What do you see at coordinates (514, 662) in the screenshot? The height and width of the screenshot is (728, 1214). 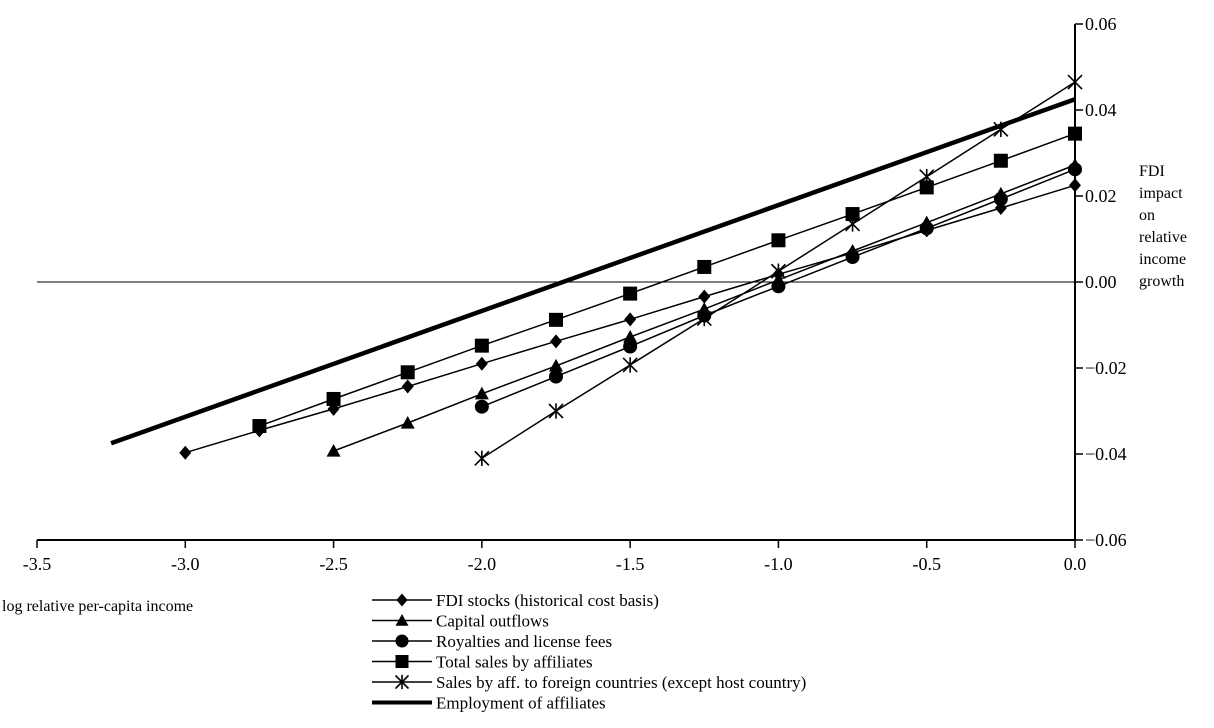 I see `legend-label: Total sales by affiliates` at bounding box center [514, 662].